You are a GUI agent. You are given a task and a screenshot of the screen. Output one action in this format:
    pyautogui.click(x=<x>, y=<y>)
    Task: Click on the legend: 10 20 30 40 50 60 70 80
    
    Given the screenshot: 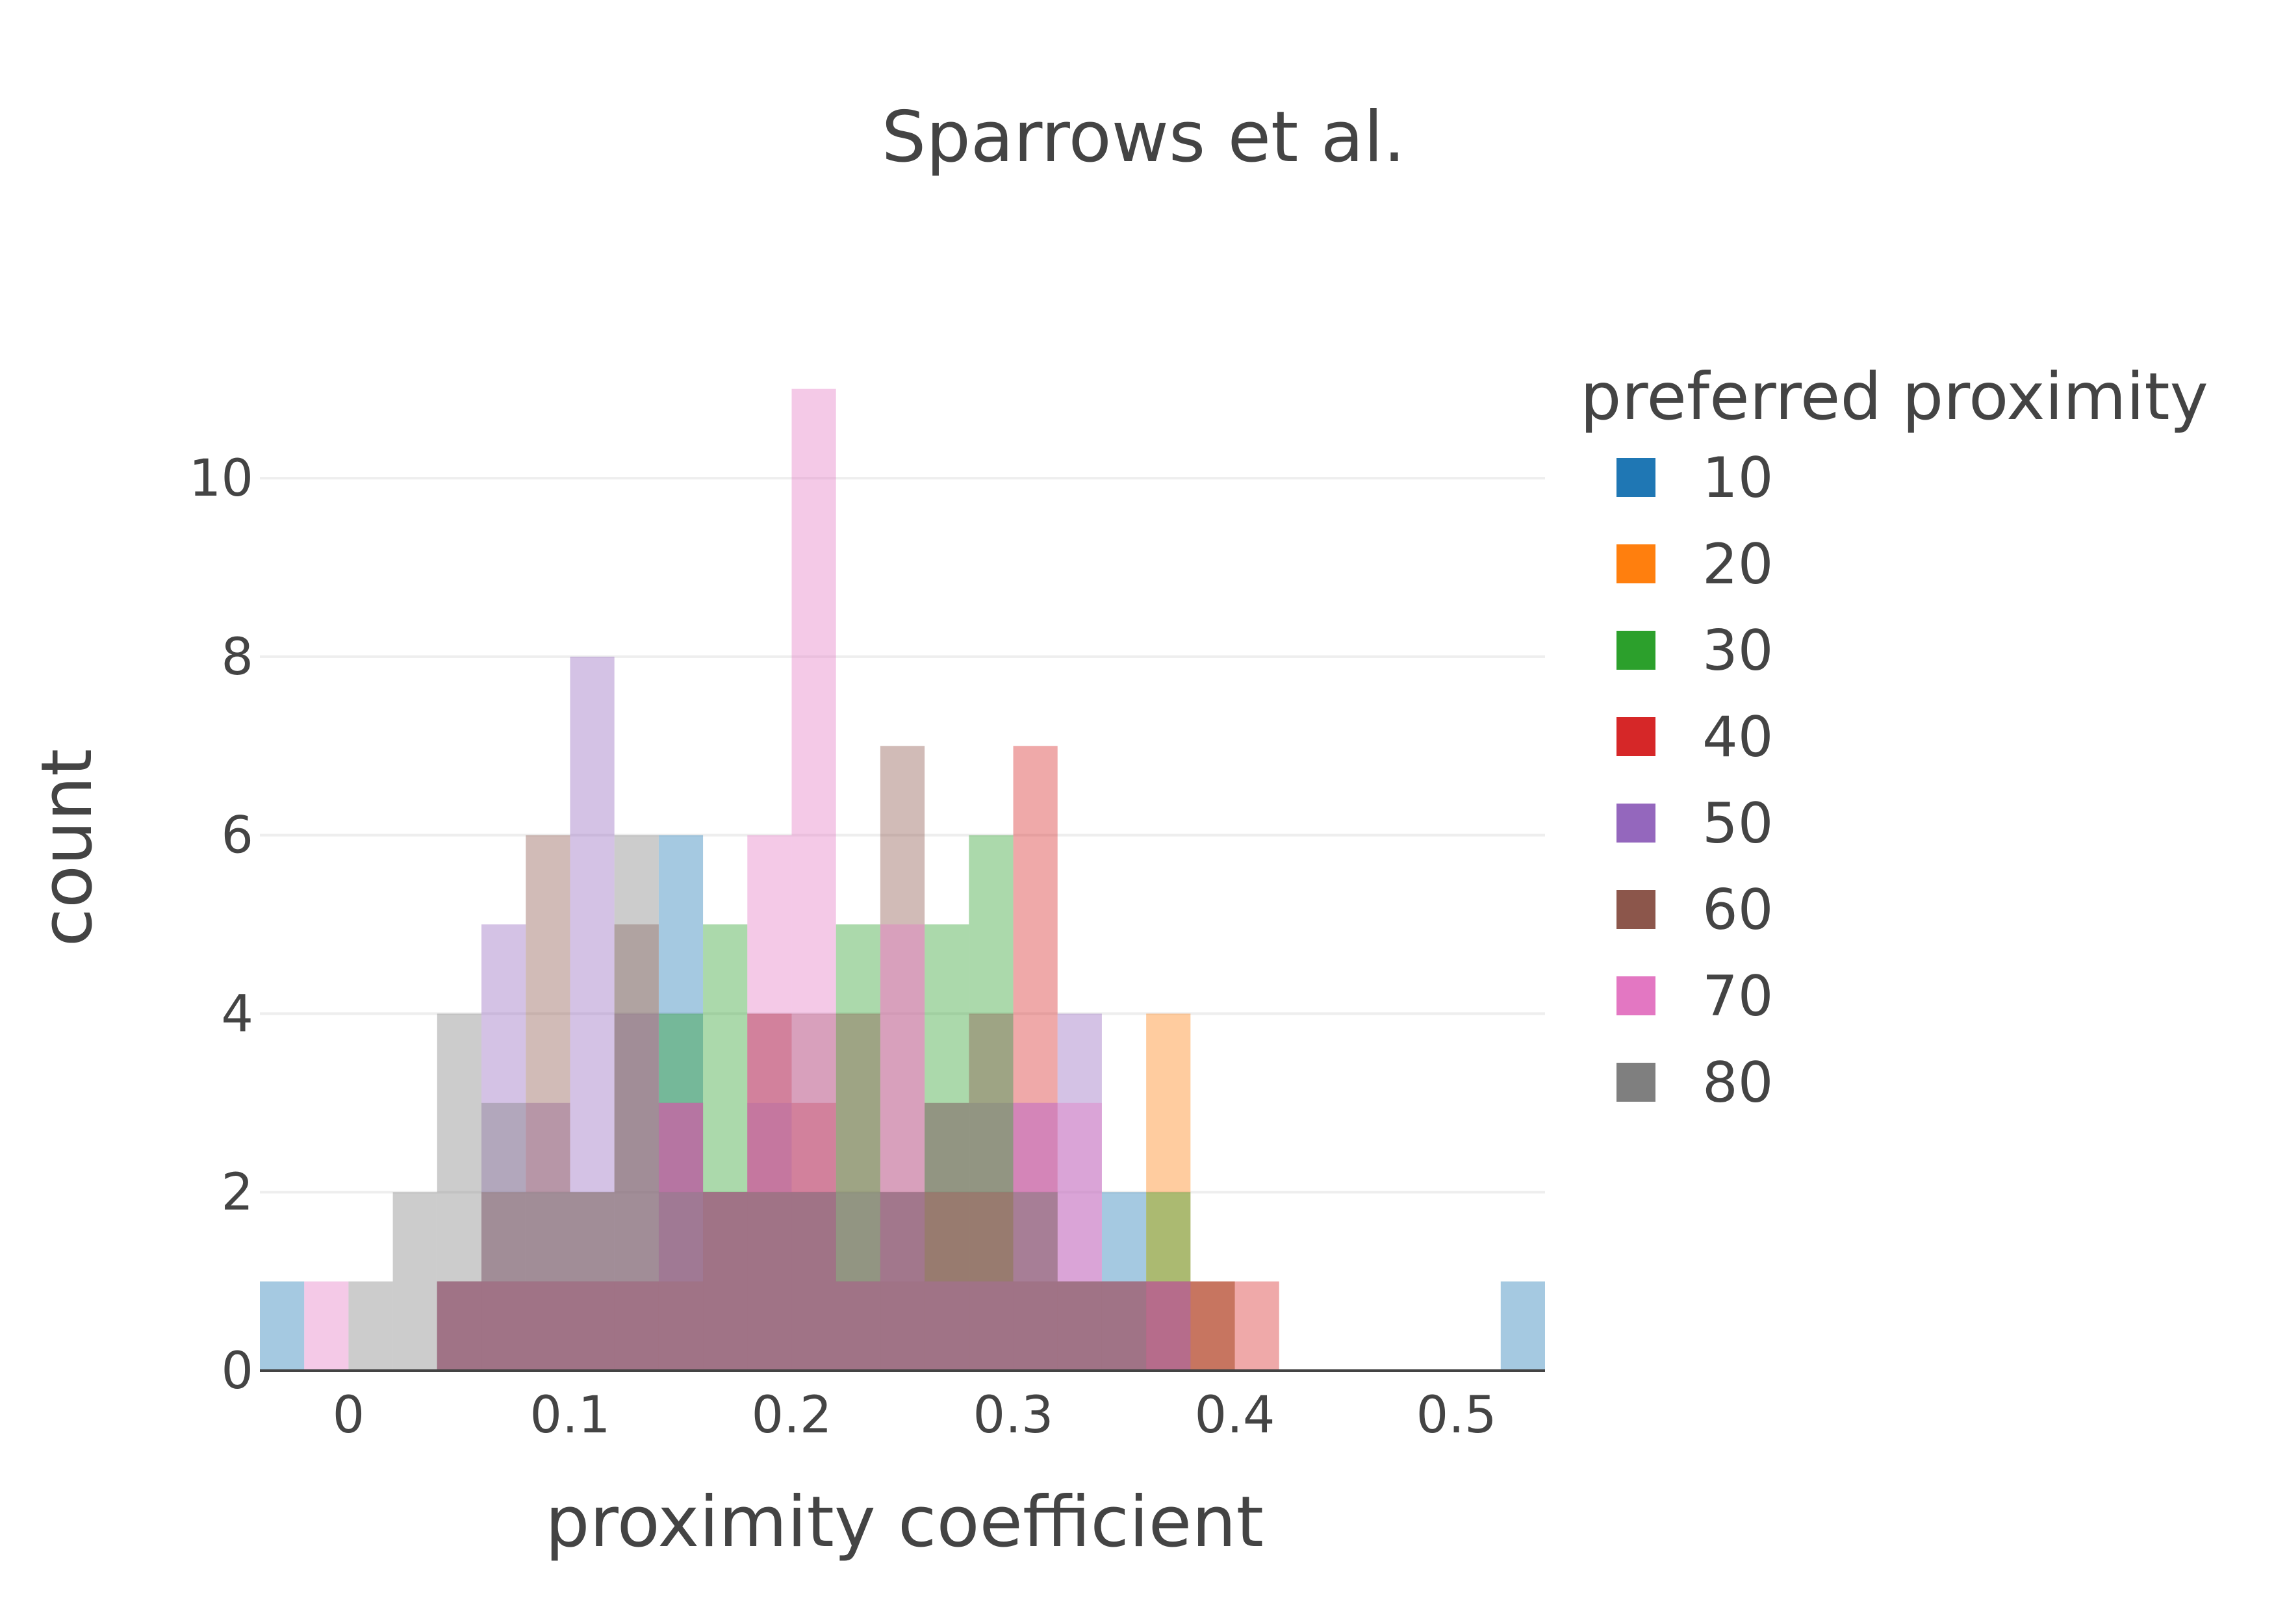 What is the action you would take?
    pyautogui.click(x=1694, y=780)
    